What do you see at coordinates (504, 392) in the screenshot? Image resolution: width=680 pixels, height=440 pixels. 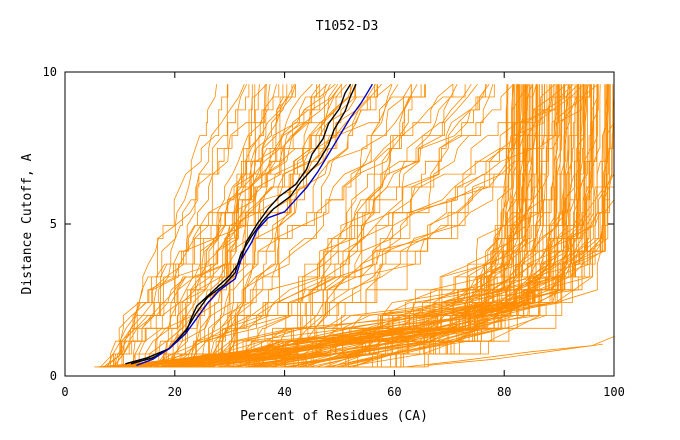 I see `x-tick-label: 80` at bounding box center [504, 392].